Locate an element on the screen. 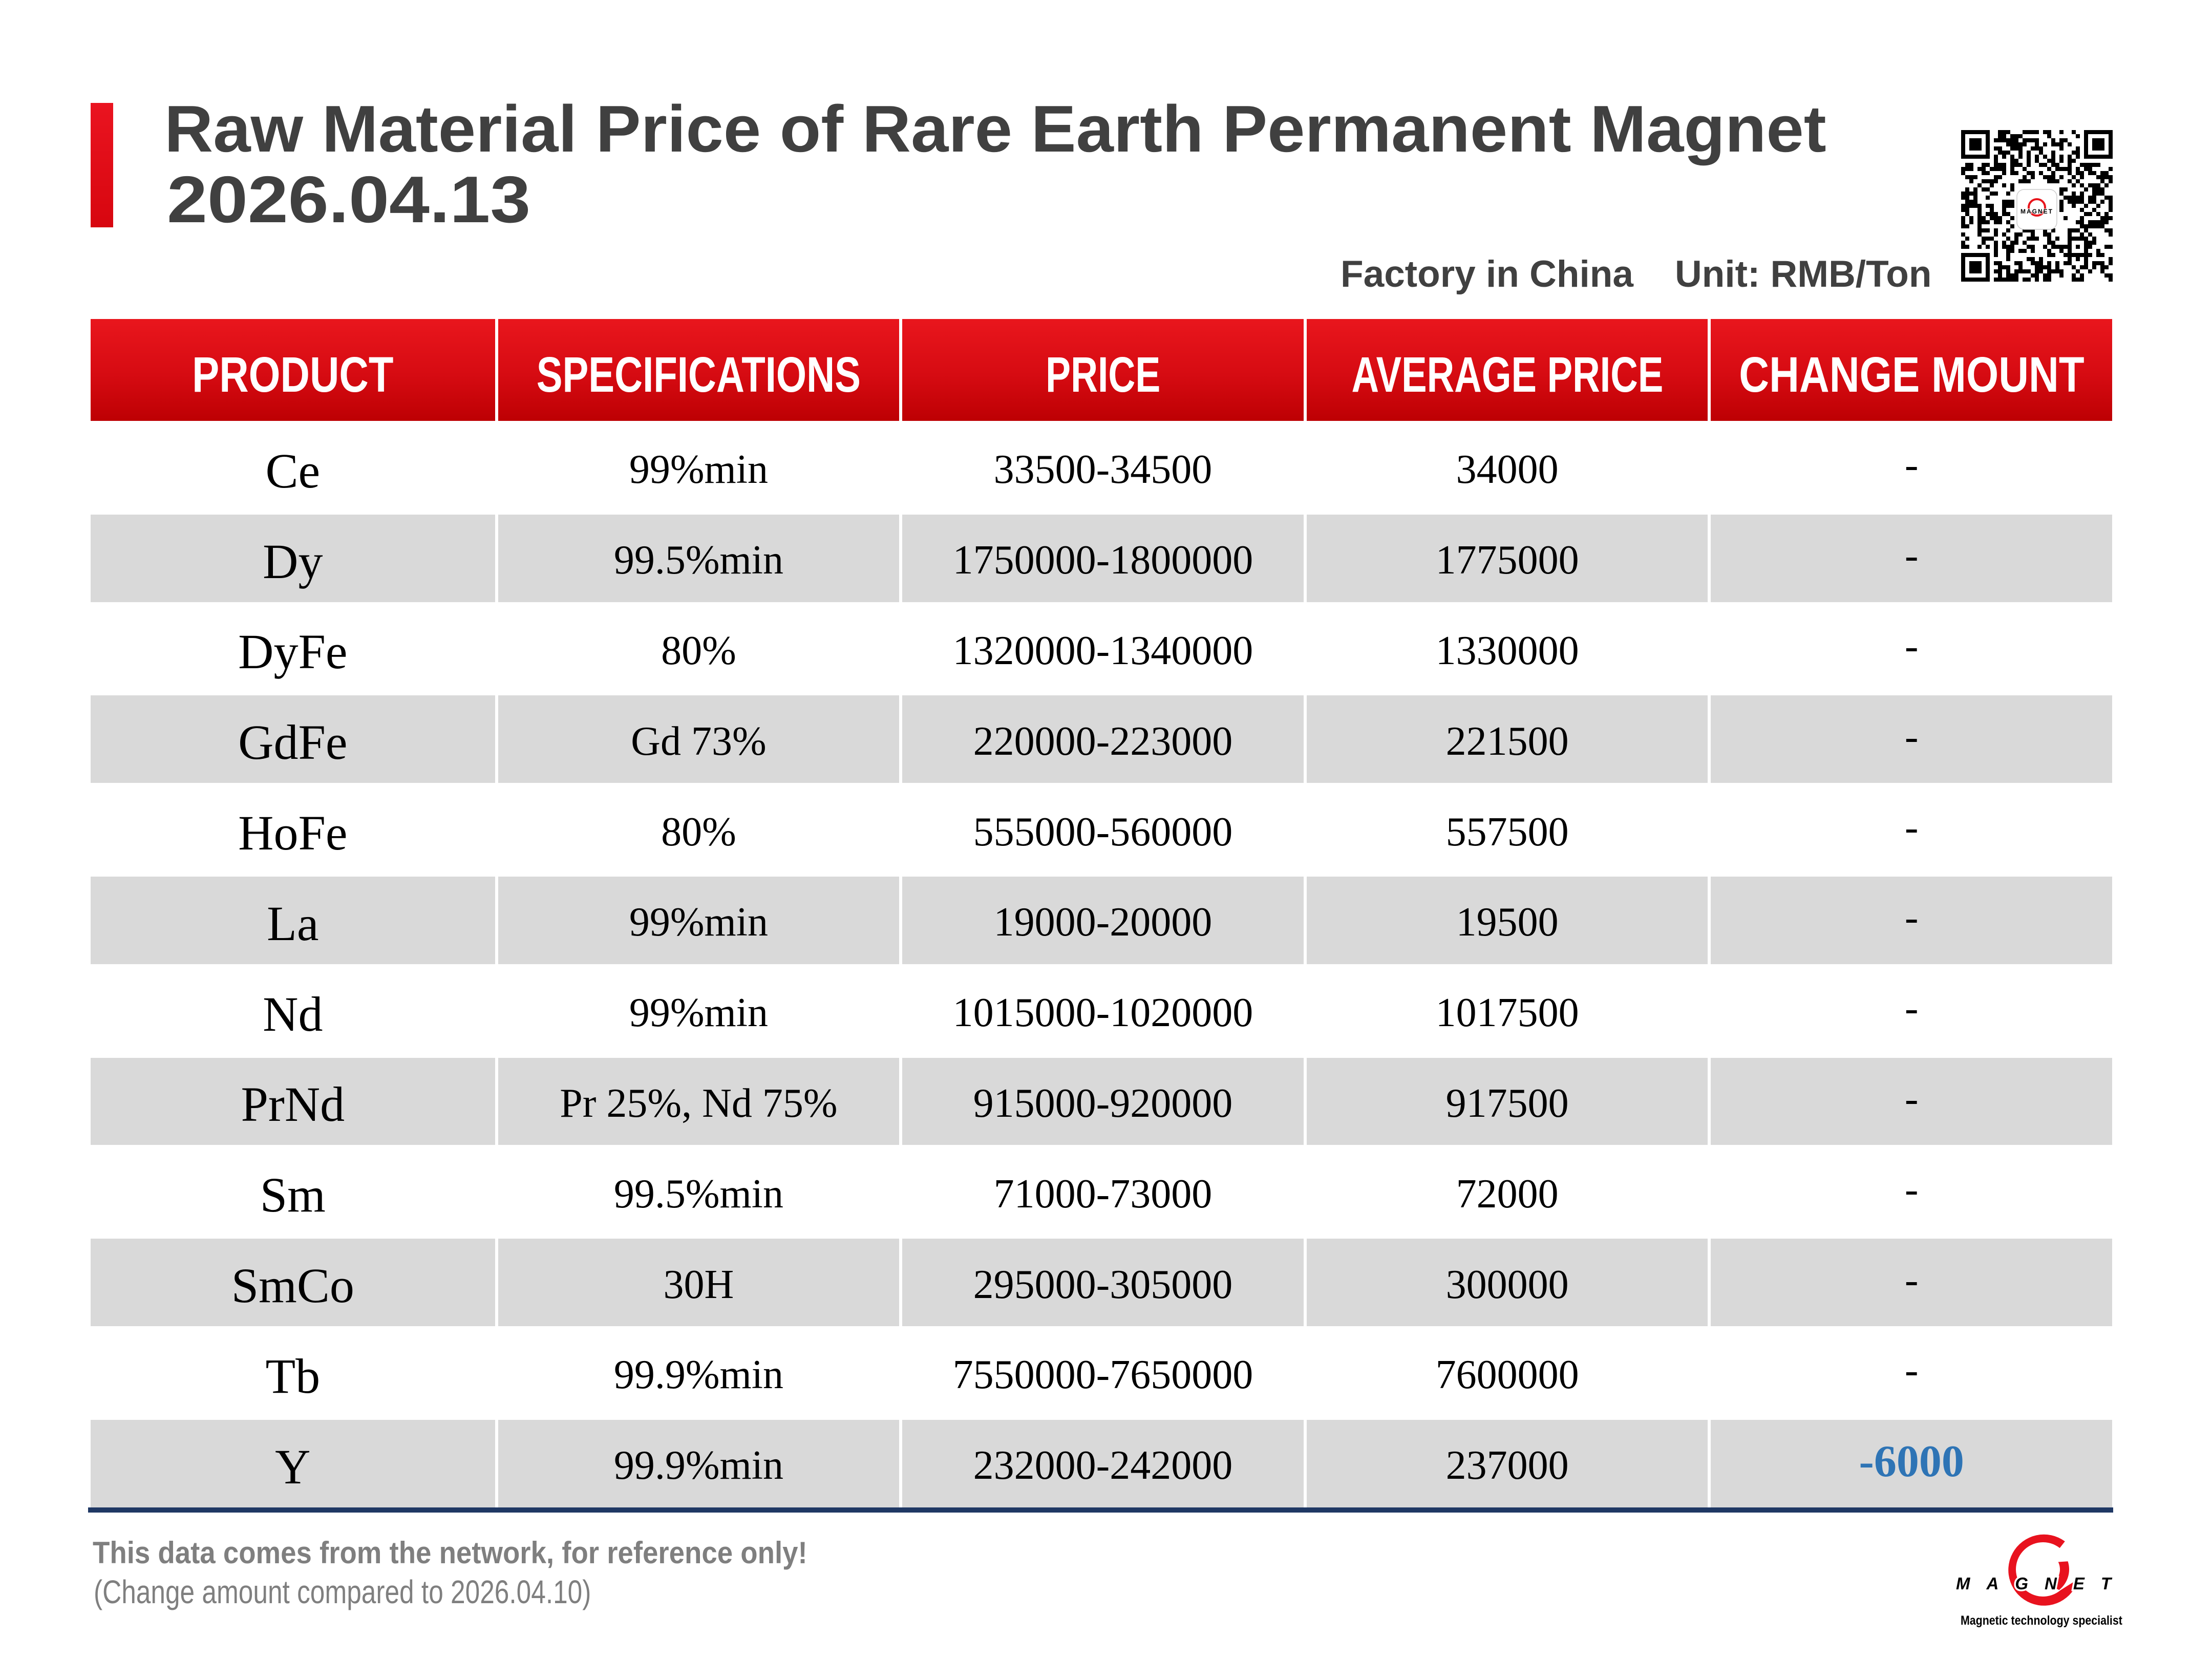  svg-text: Magnetic technology specialist is located at coordinates (2041, 1620).